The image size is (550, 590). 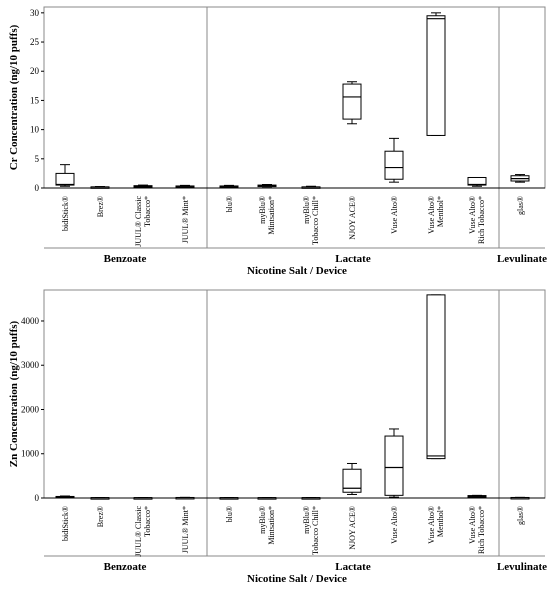 What do you see at coordinates (35, 71) in the screenshot?
I see `y-tick-label: 20` at bounding box center [35, 71].